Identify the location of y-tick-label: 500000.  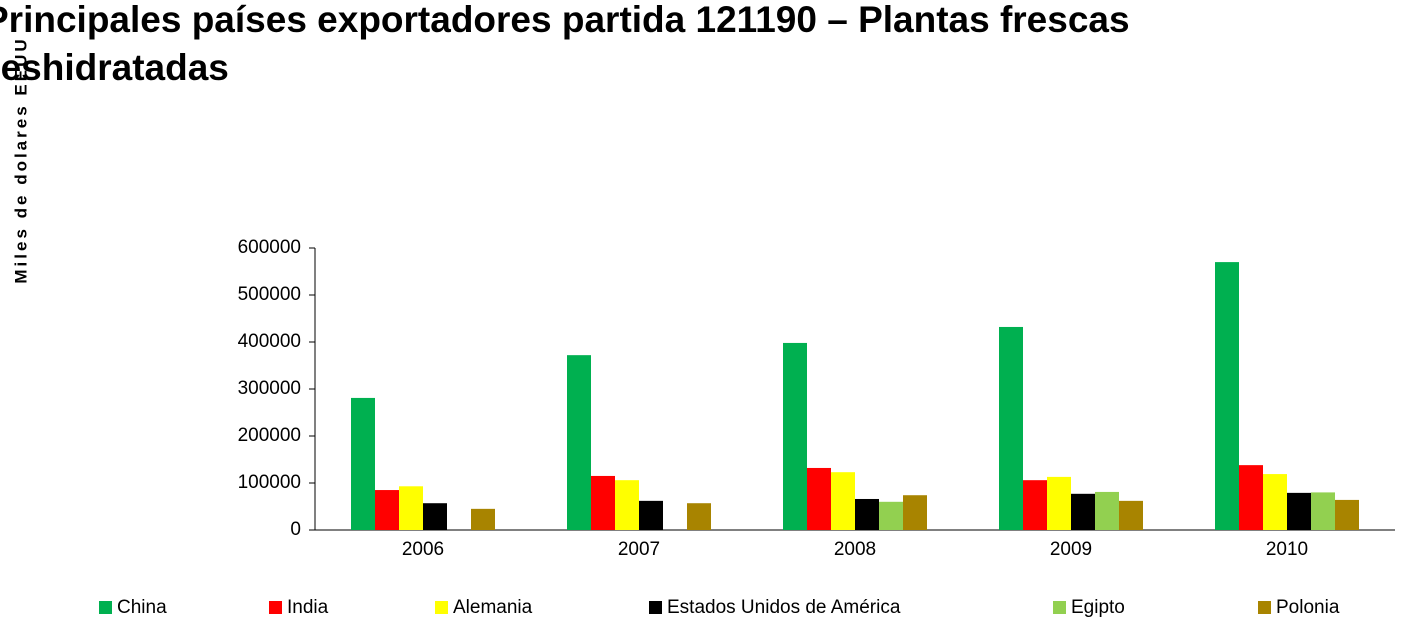
(269, 294).